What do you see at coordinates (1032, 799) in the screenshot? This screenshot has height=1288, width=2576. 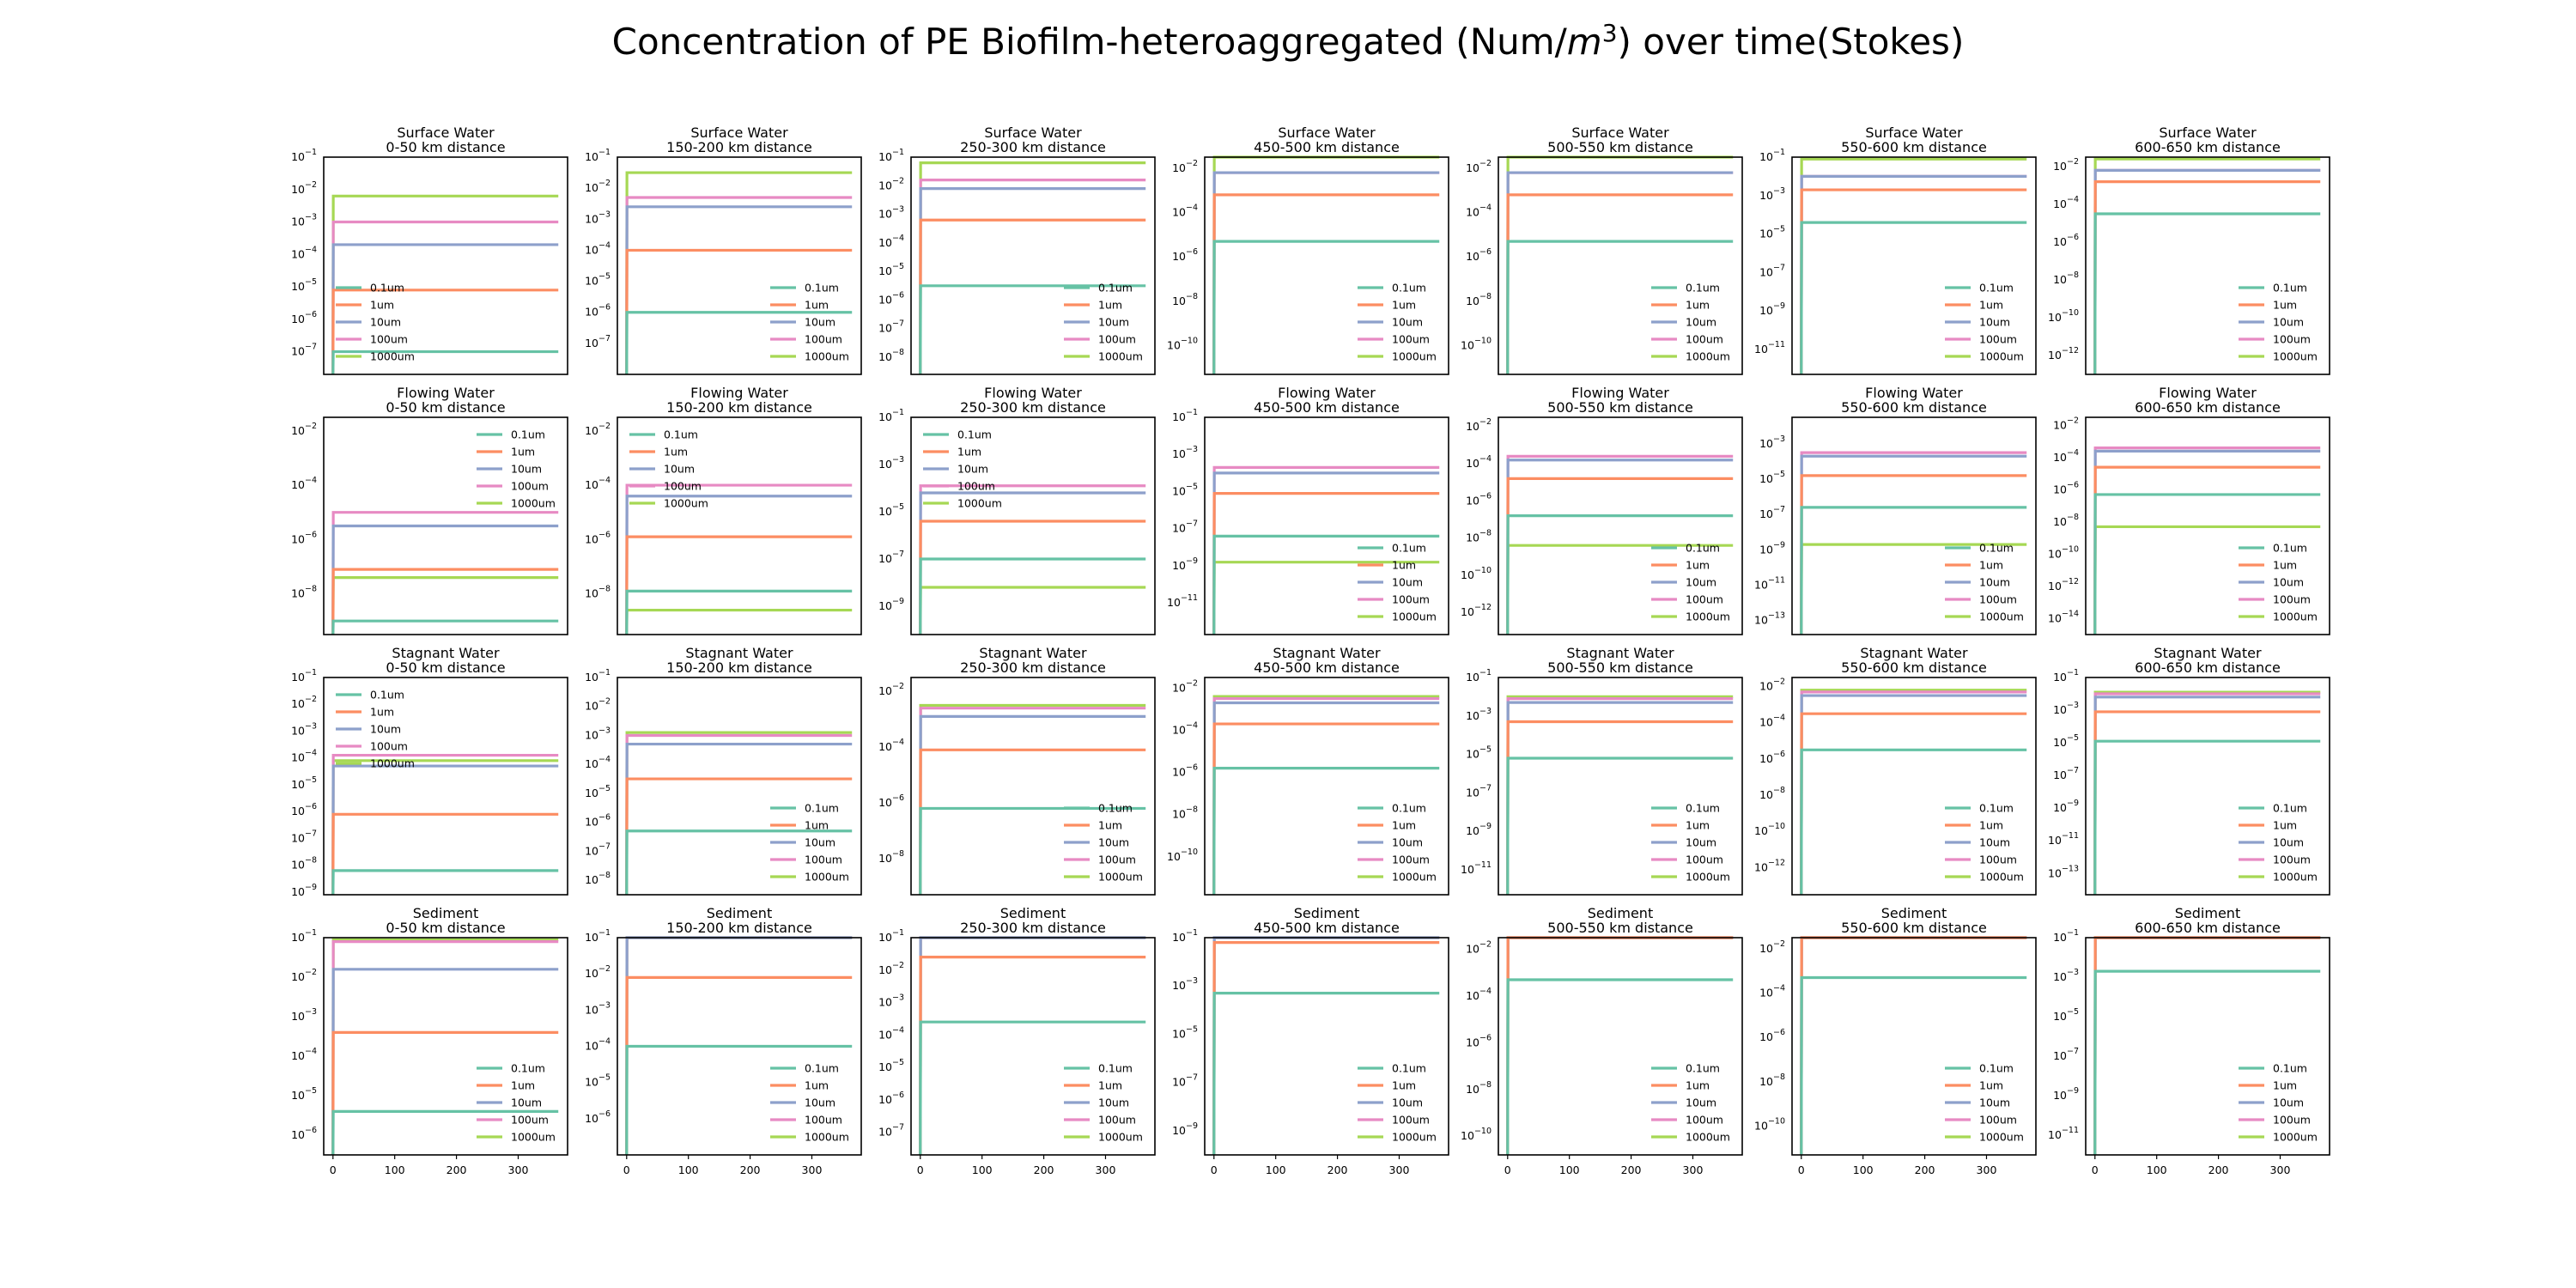 I see `series-line-1000um` at bounding box center [1032, 799].